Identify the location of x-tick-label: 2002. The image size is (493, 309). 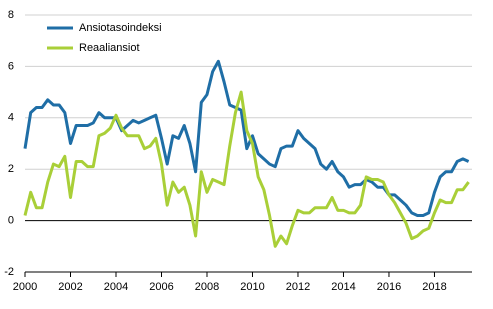
(70, 287).